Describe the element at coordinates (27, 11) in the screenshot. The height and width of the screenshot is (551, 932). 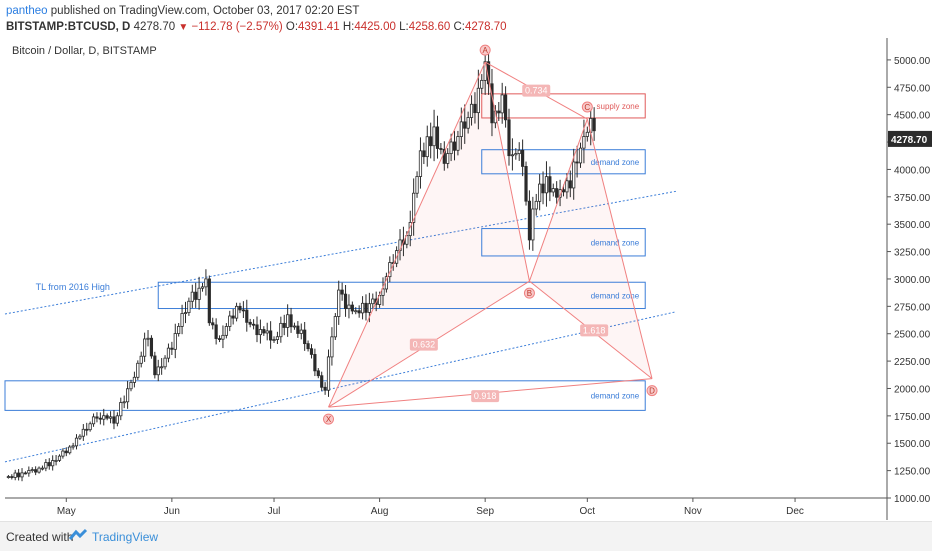
I see `author-link: pantheo` at that location.